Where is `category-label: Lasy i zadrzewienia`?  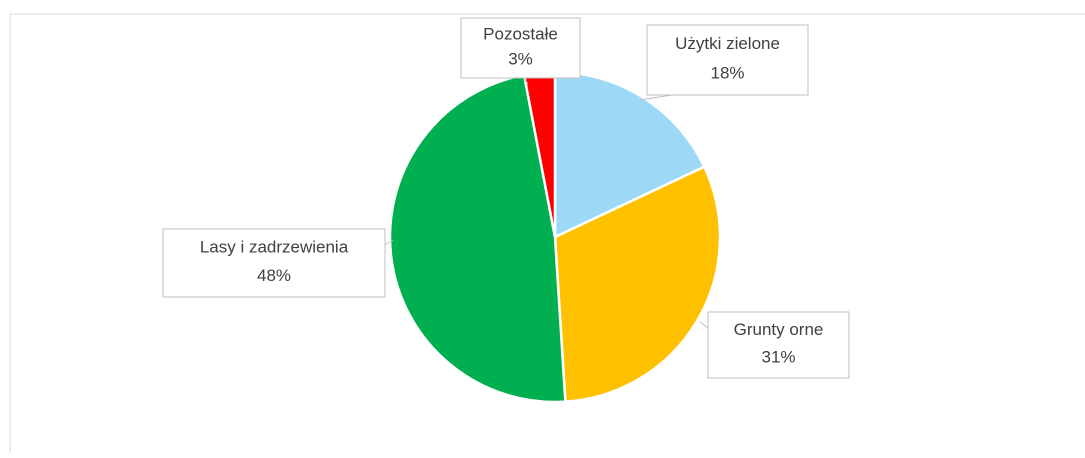
category-label: Lasy i zadrzewienia is located at coordinates (274, 247).